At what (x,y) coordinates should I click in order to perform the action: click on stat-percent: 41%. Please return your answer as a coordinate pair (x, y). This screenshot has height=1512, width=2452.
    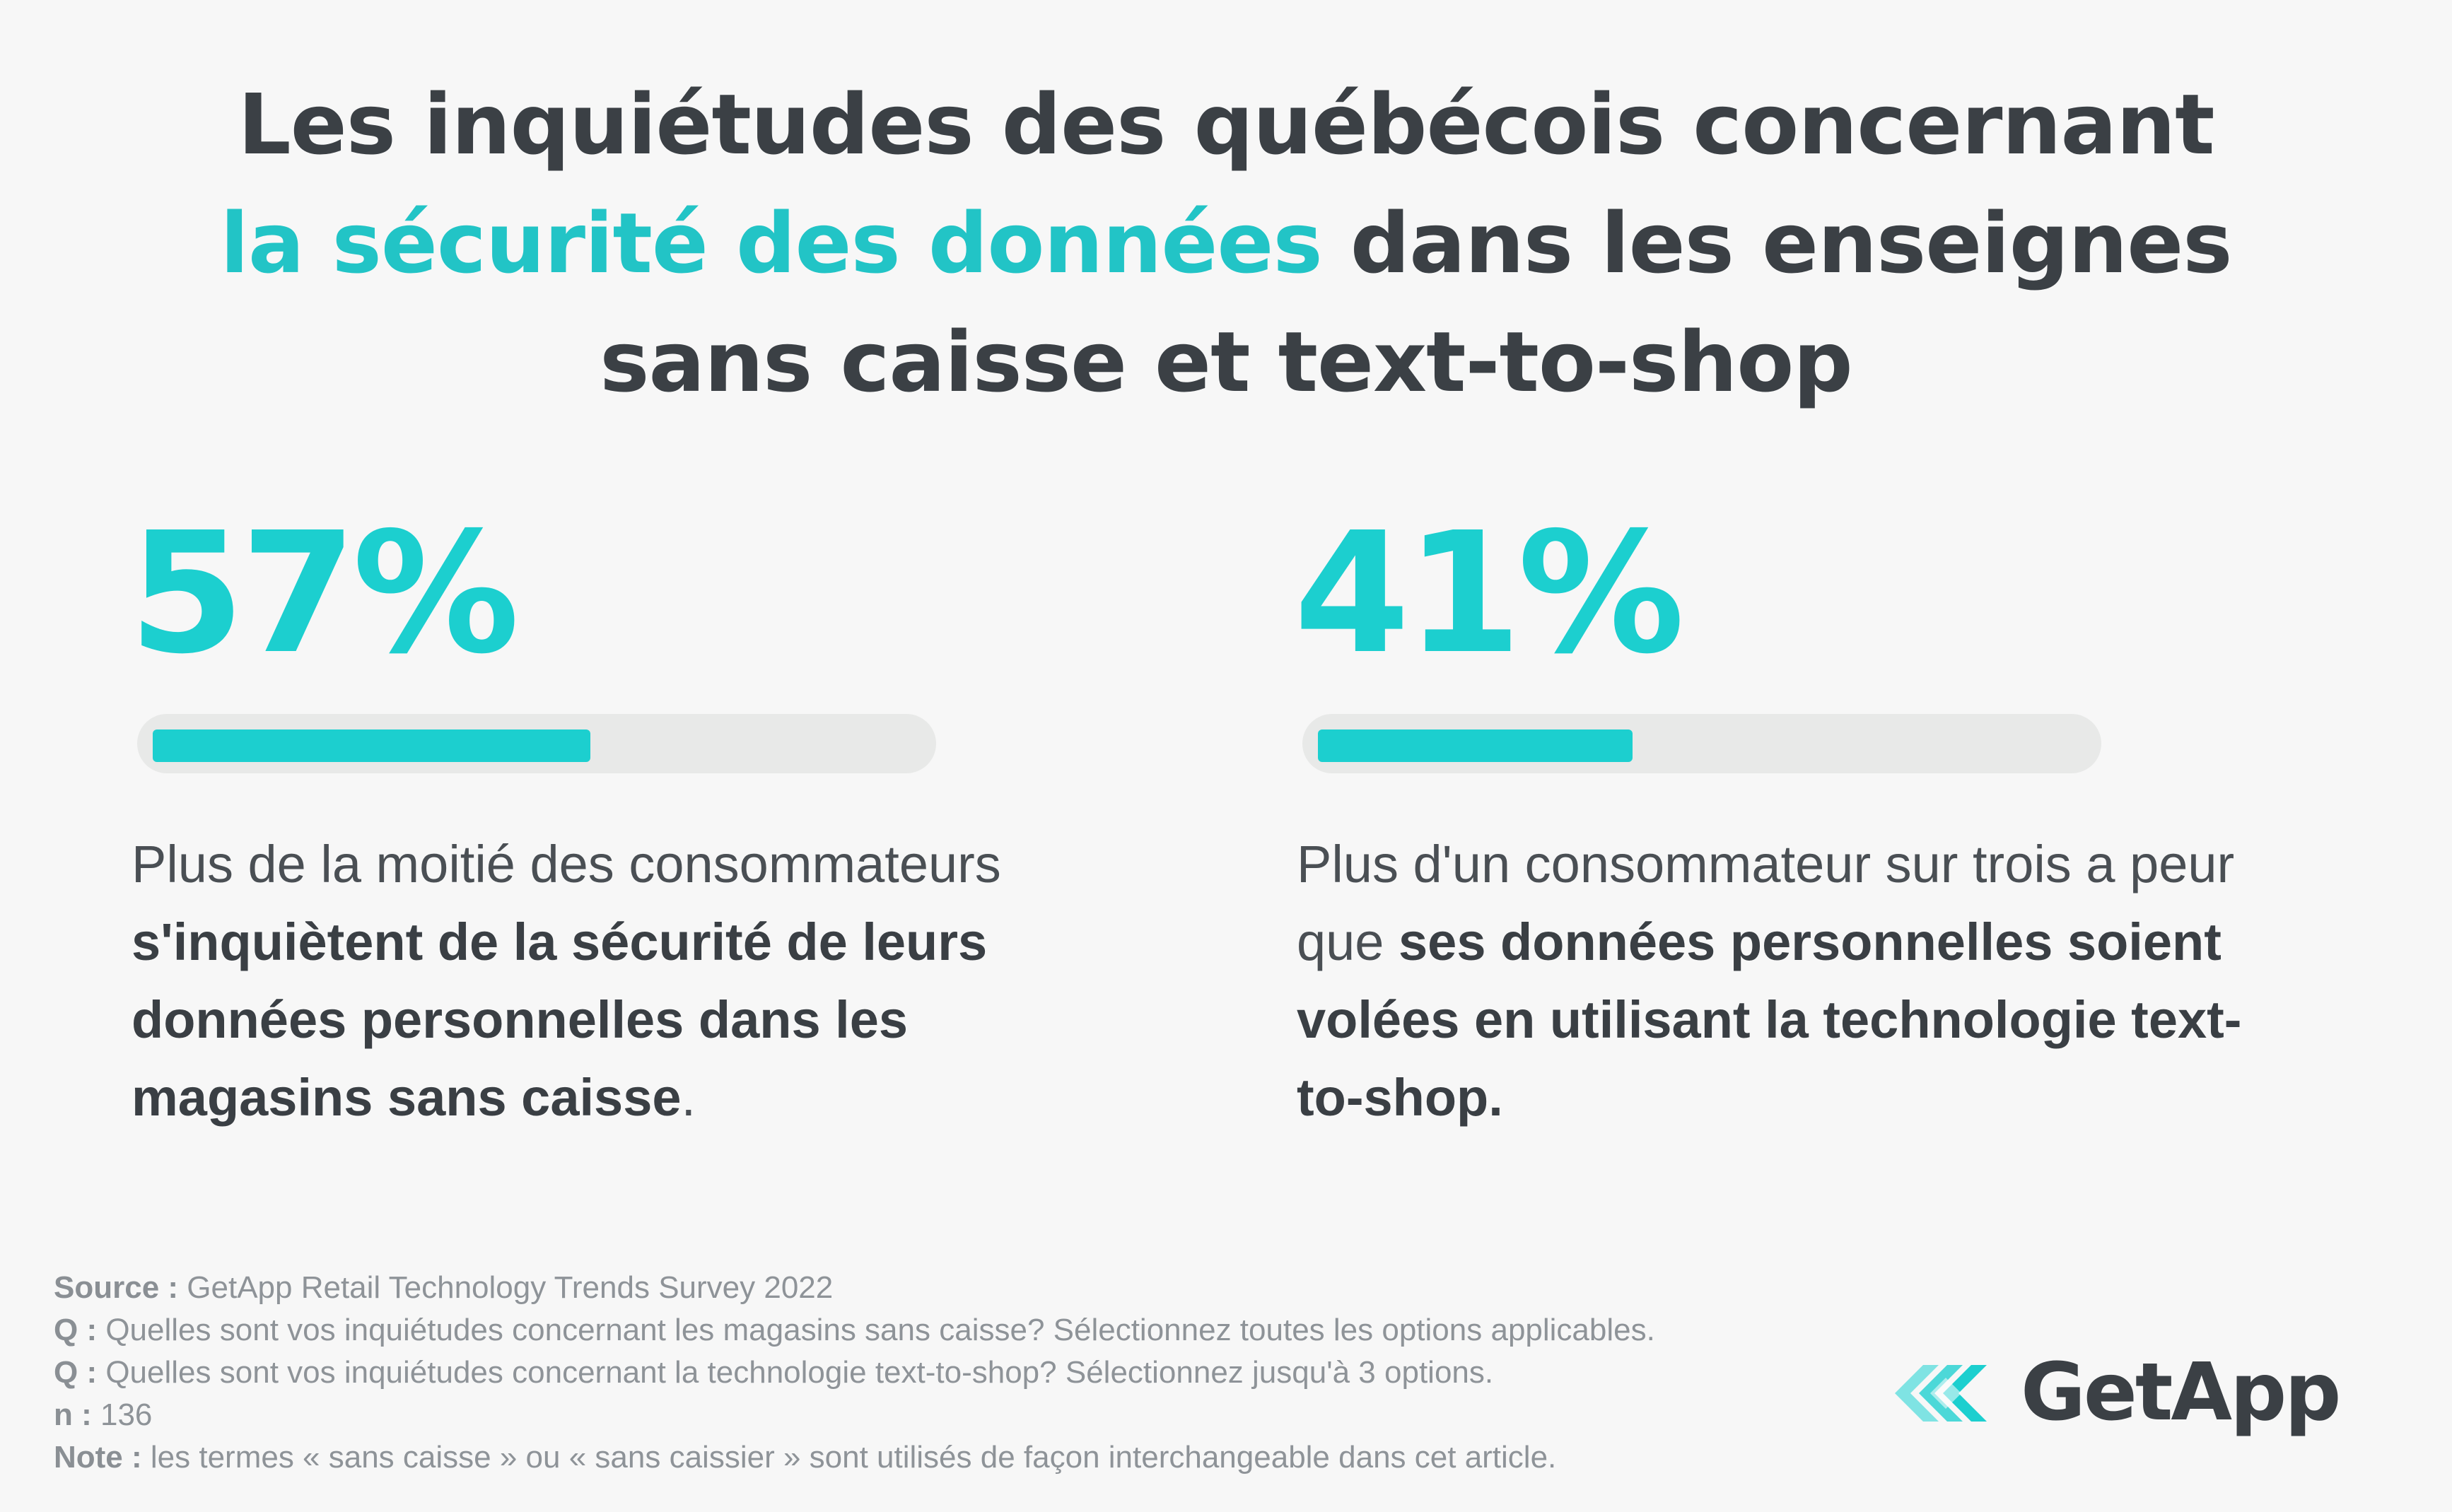
    Looking at the image, I should click on (1489, 593).